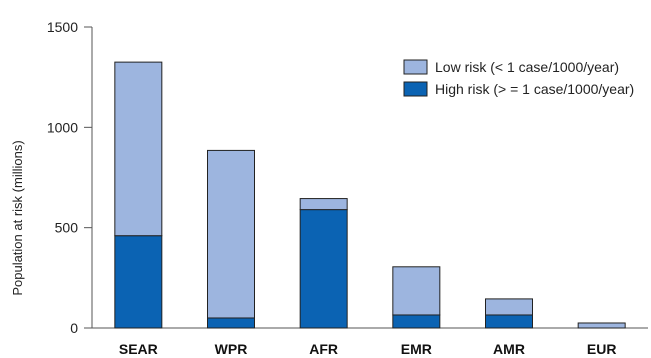  What do you see at coordinates (601, 325) in the screenshot?
I see `bar-eur-low-risk` at bounding box center [601, 325].